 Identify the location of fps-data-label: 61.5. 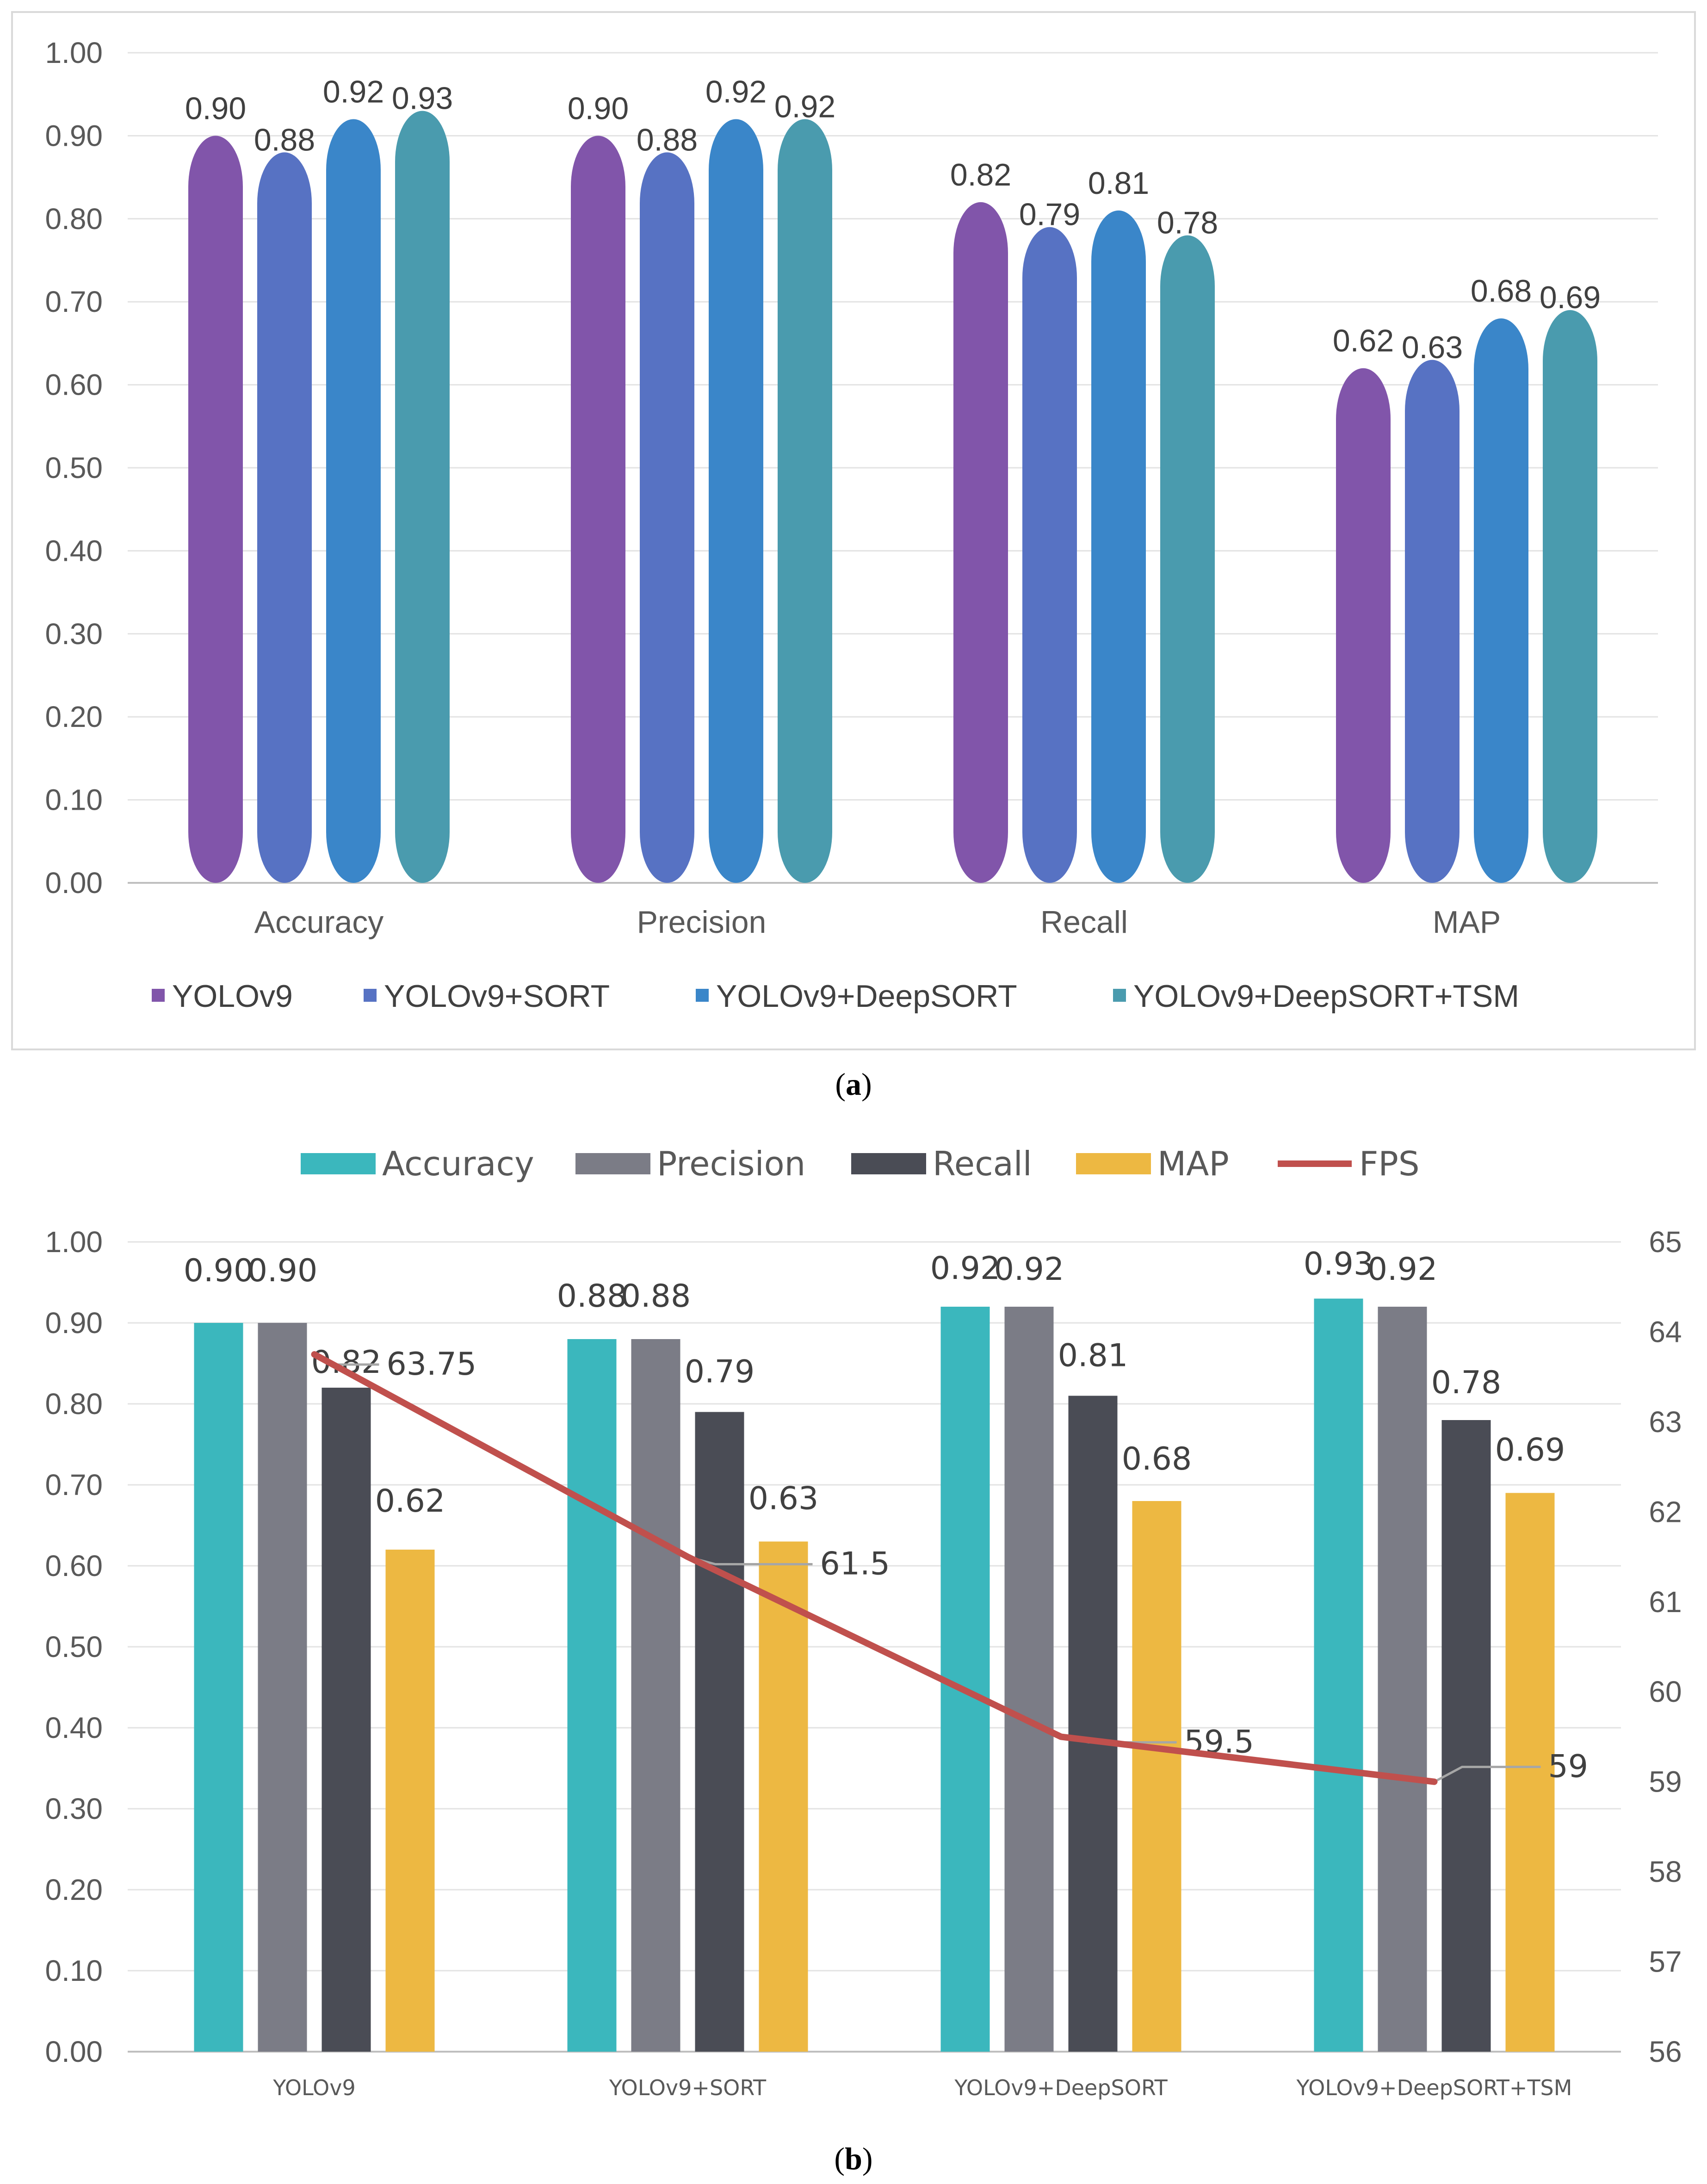
(855, 1564).